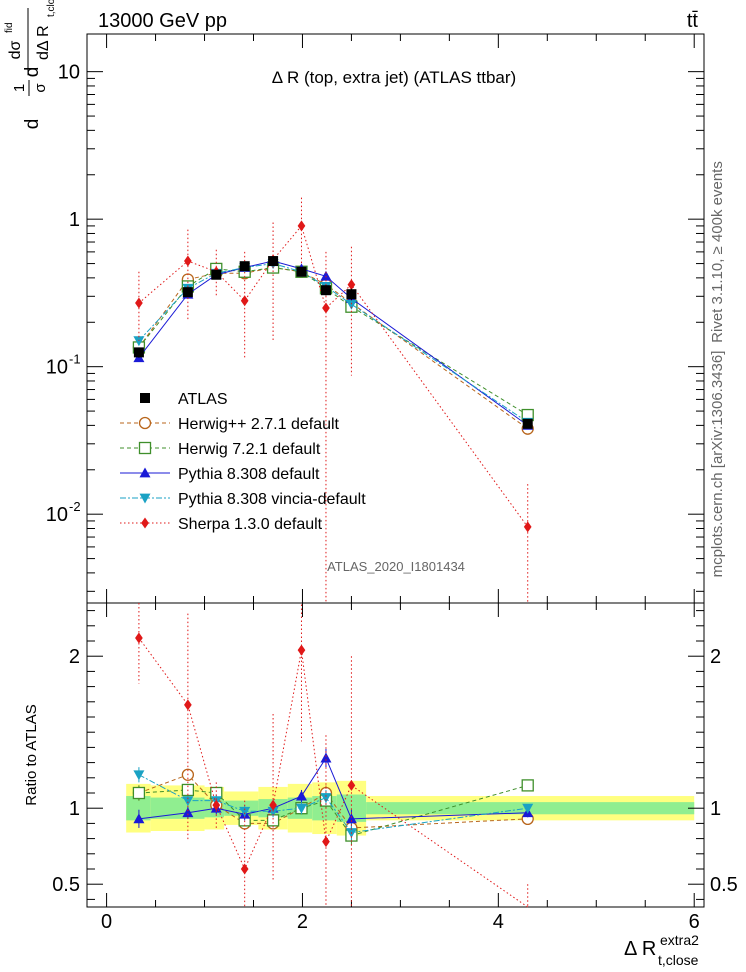 The width and height of the screenshot is (746, 972). I want to click on legend-entry-atlas: ATLAS, so click(184, 399).